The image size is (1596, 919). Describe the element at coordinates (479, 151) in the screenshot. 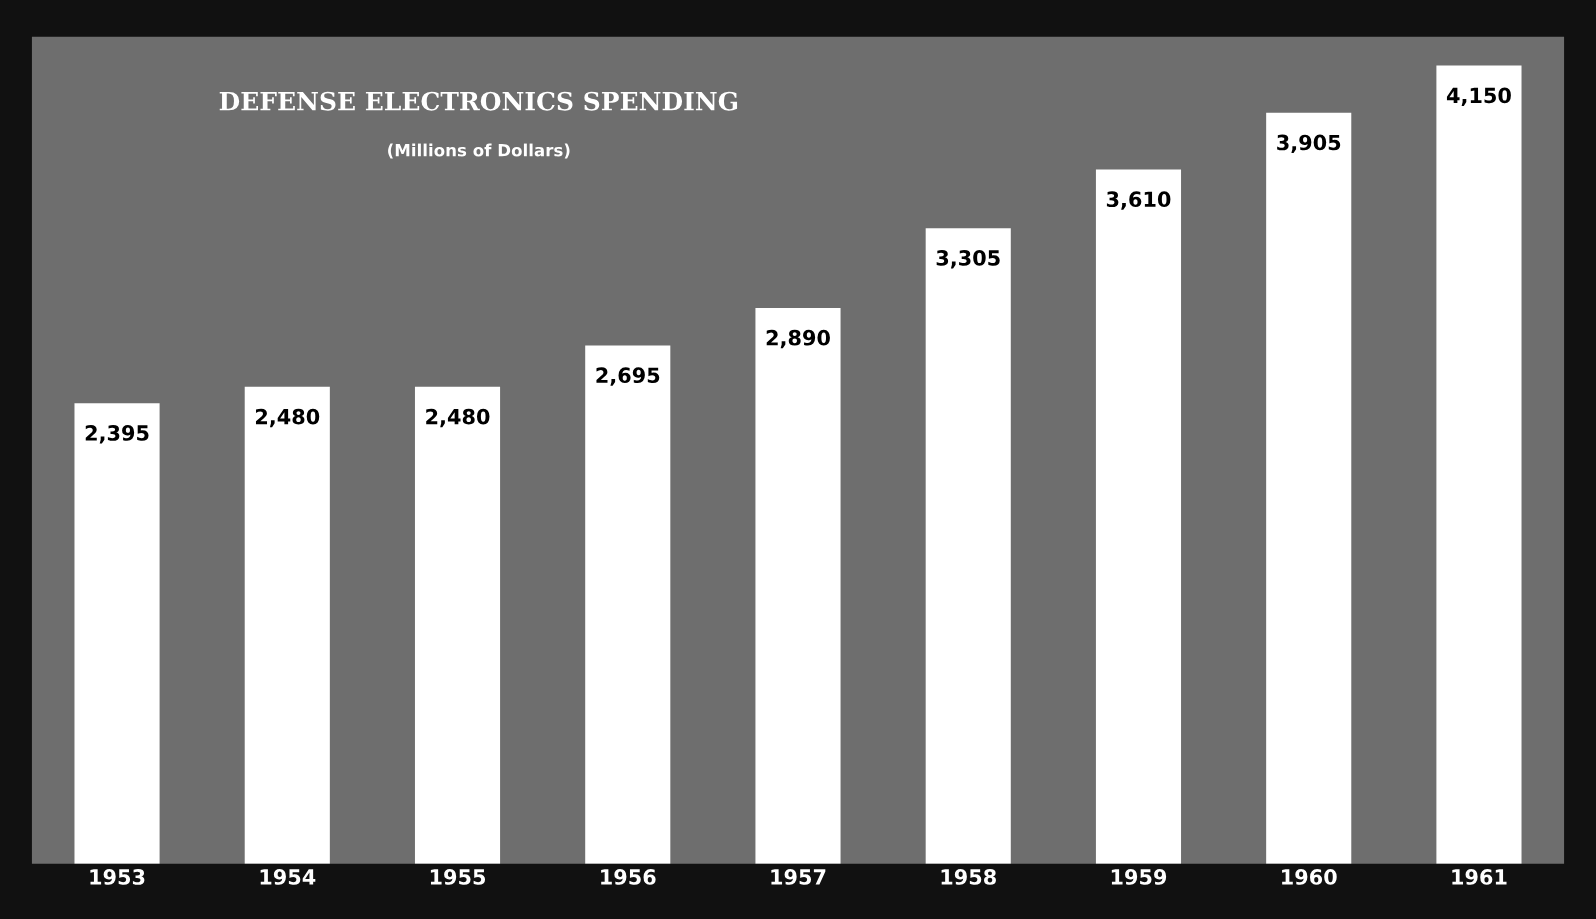

I see `text: (Millions of Dollars)` at that location.